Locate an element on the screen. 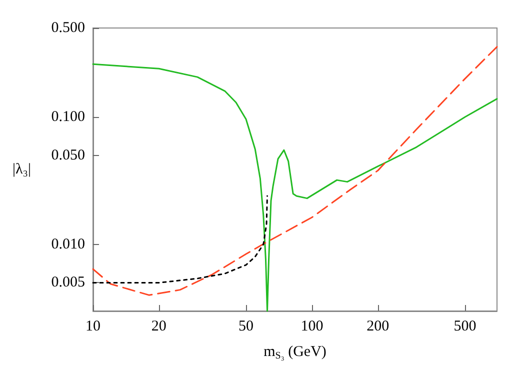  x-tick-label: 100 is located at coordinates (312, 326).